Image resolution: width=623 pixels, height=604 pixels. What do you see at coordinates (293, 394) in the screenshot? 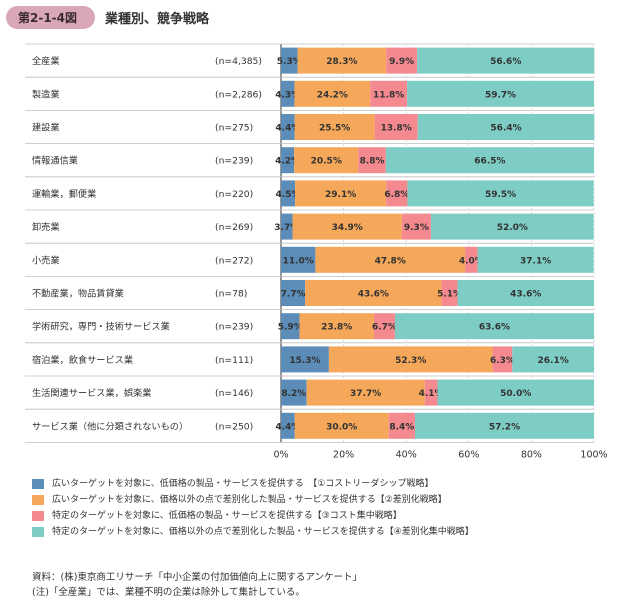
I see `data-label: 8.2%` at bounding box center [293, 394].